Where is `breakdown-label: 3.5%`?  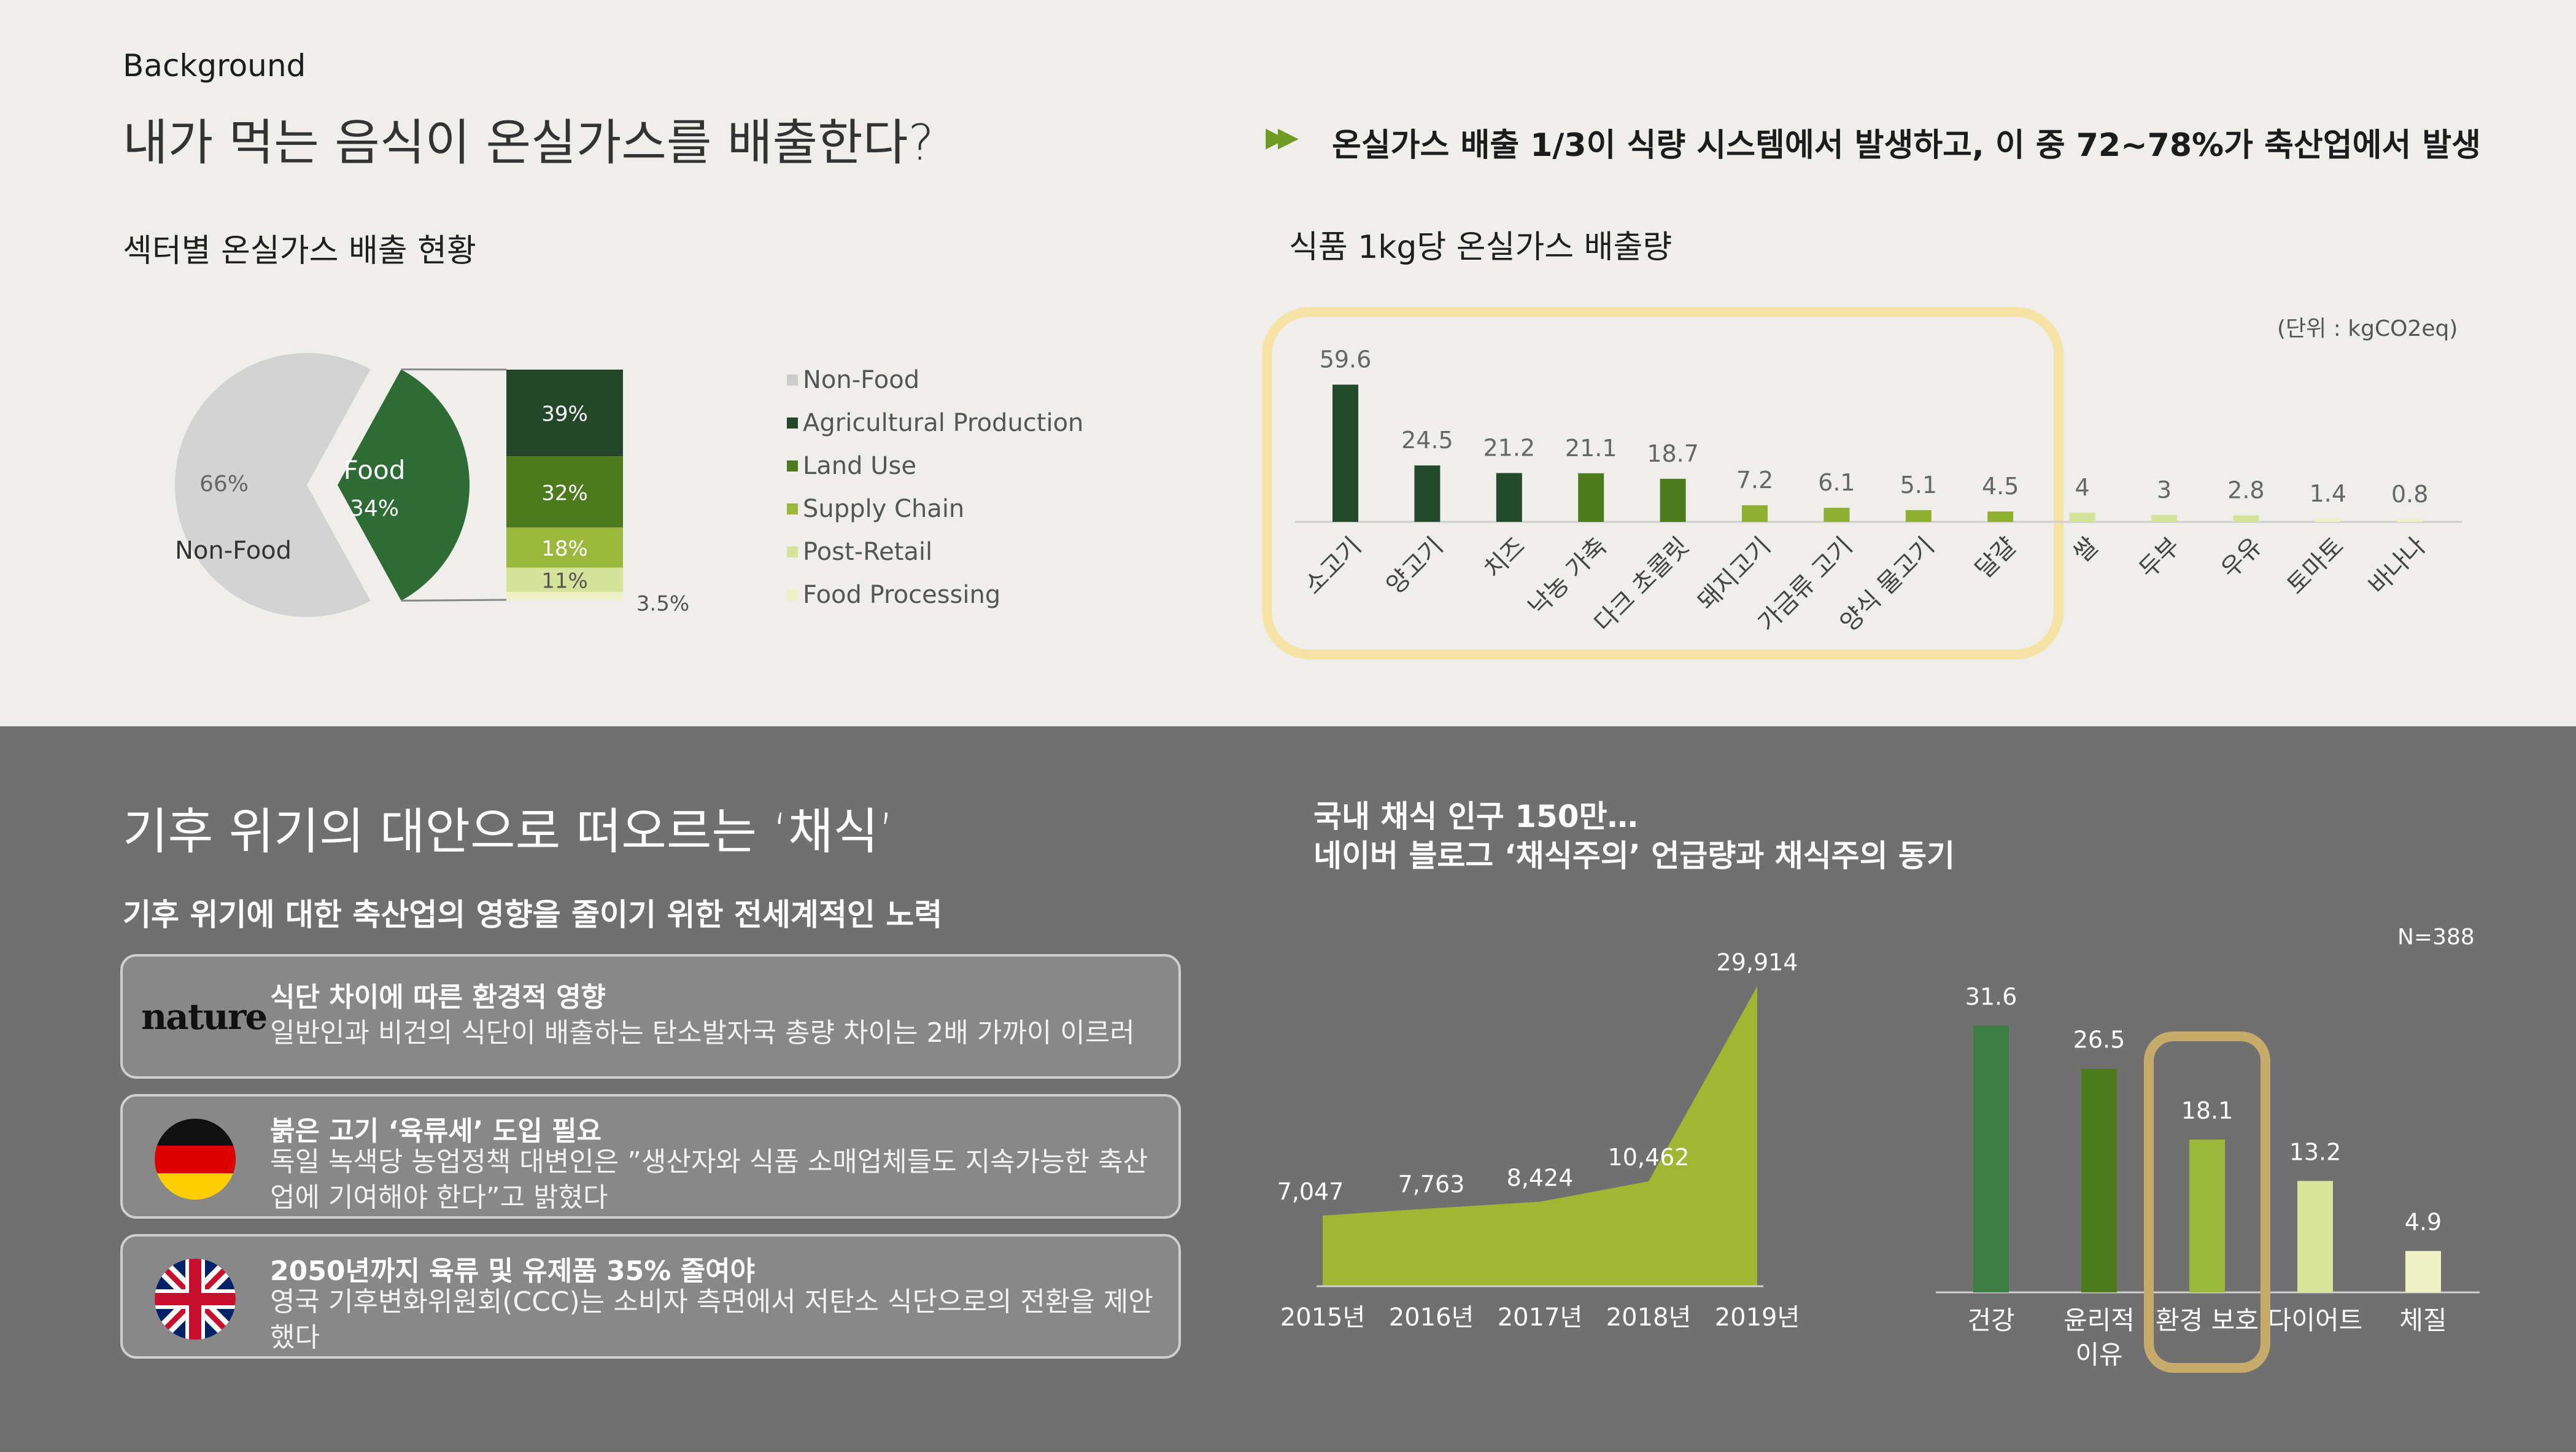 breakdown-label: 3.5% is located at coordinates (663, 604).